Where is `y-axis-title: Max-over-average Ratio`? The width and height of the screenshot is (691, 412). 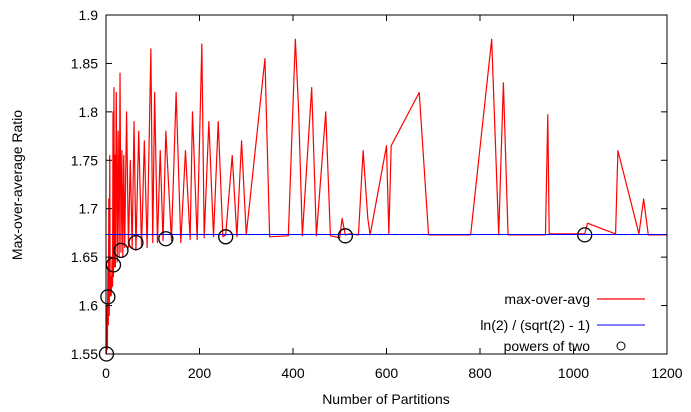
y-axis-title: Max-over-average Ratio is located at coordinates (17, 185).